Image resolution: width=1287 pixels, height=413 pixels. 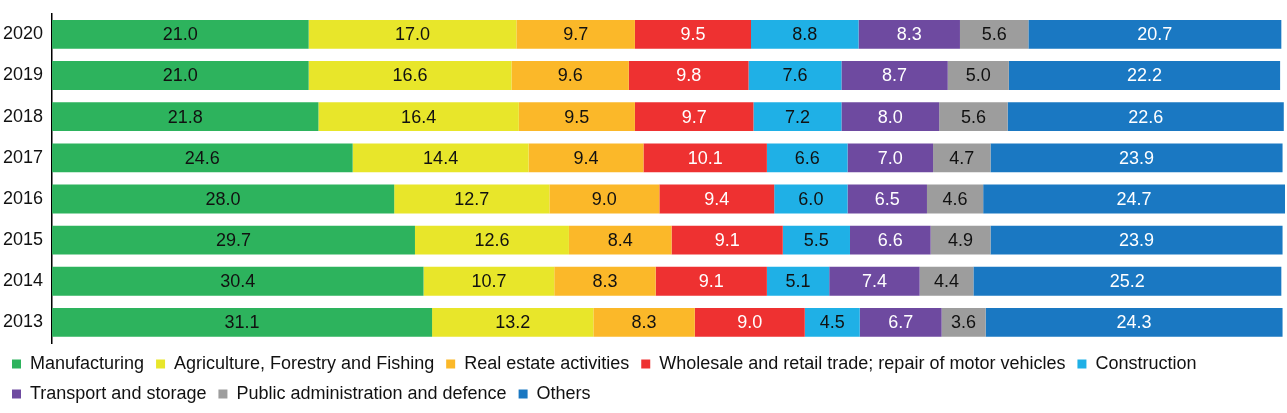 I want to click on data-label: 6.0, so click(x=811, y=198).